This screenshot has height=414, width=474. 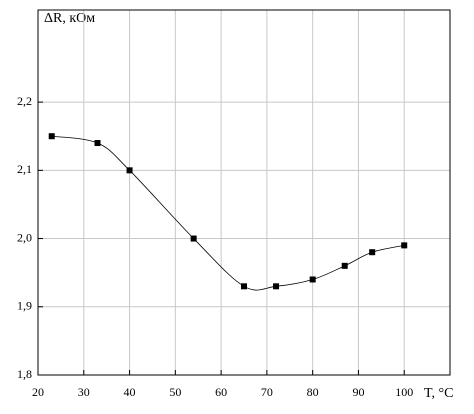 What do you see at coordinates (38, 392) in the screenshot?
I see `x-tick-label: 20` at bounding box center [38, 392].